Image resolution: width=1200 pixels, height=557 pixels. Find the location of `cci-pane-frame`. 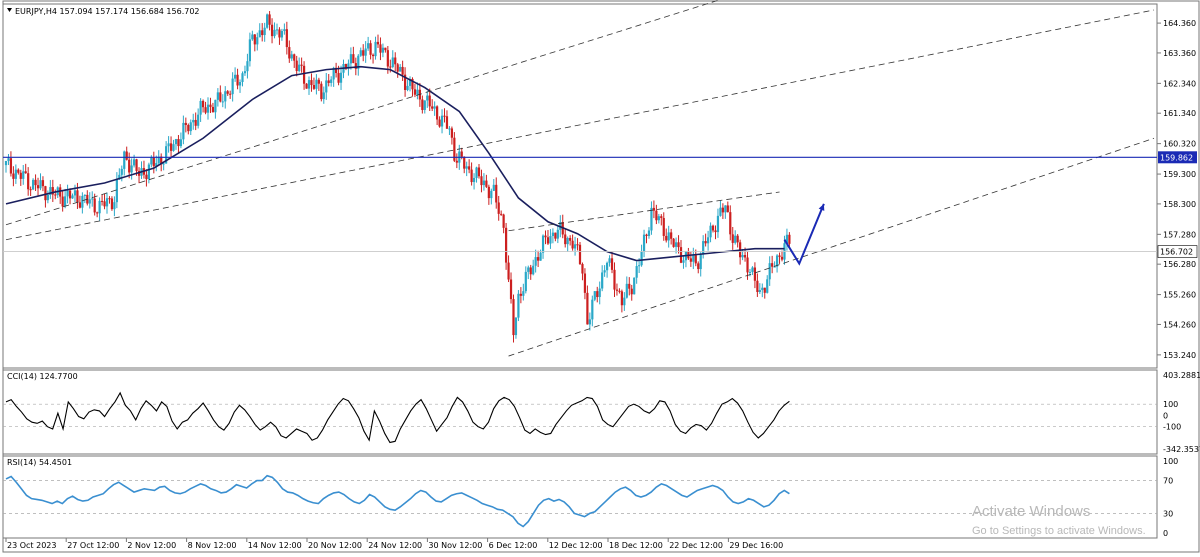

cci-pane-frame is located at coordinates (580, 412).